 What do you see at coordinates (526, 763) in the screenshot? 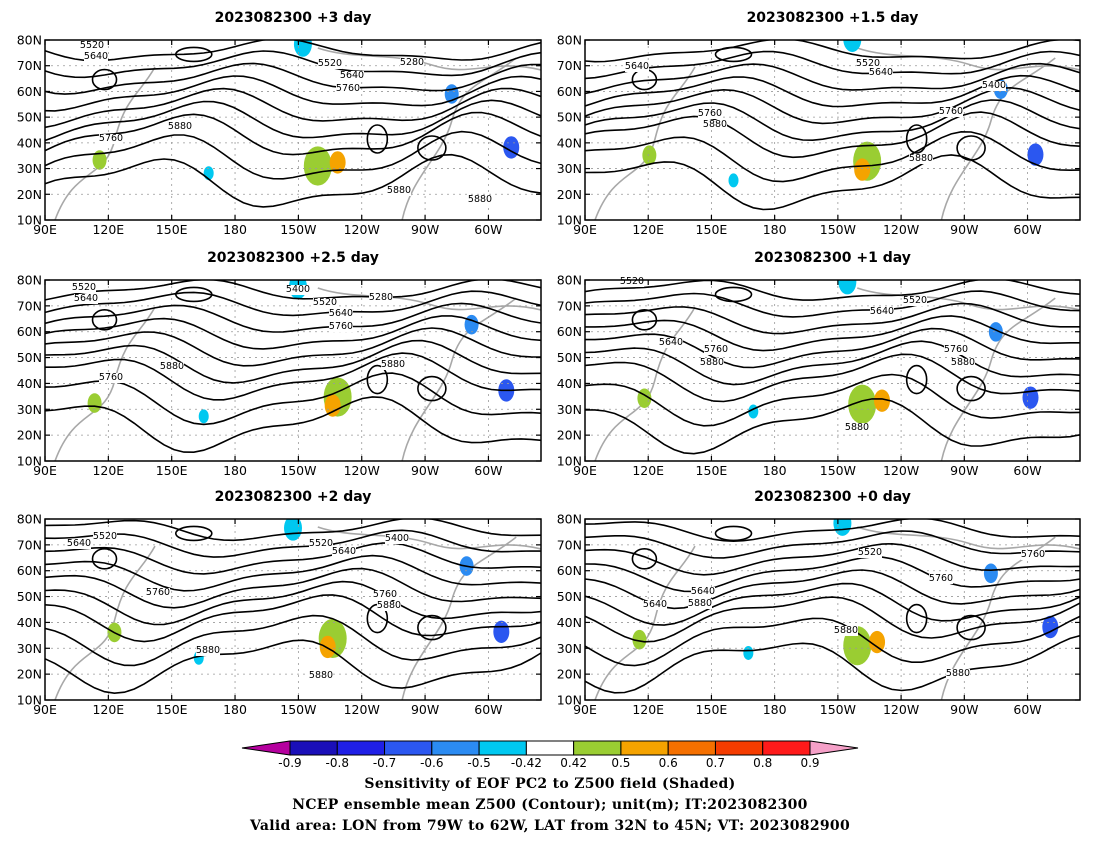
I see `colorbar-tick-label: -0.42` at bounding box center [526, 763].